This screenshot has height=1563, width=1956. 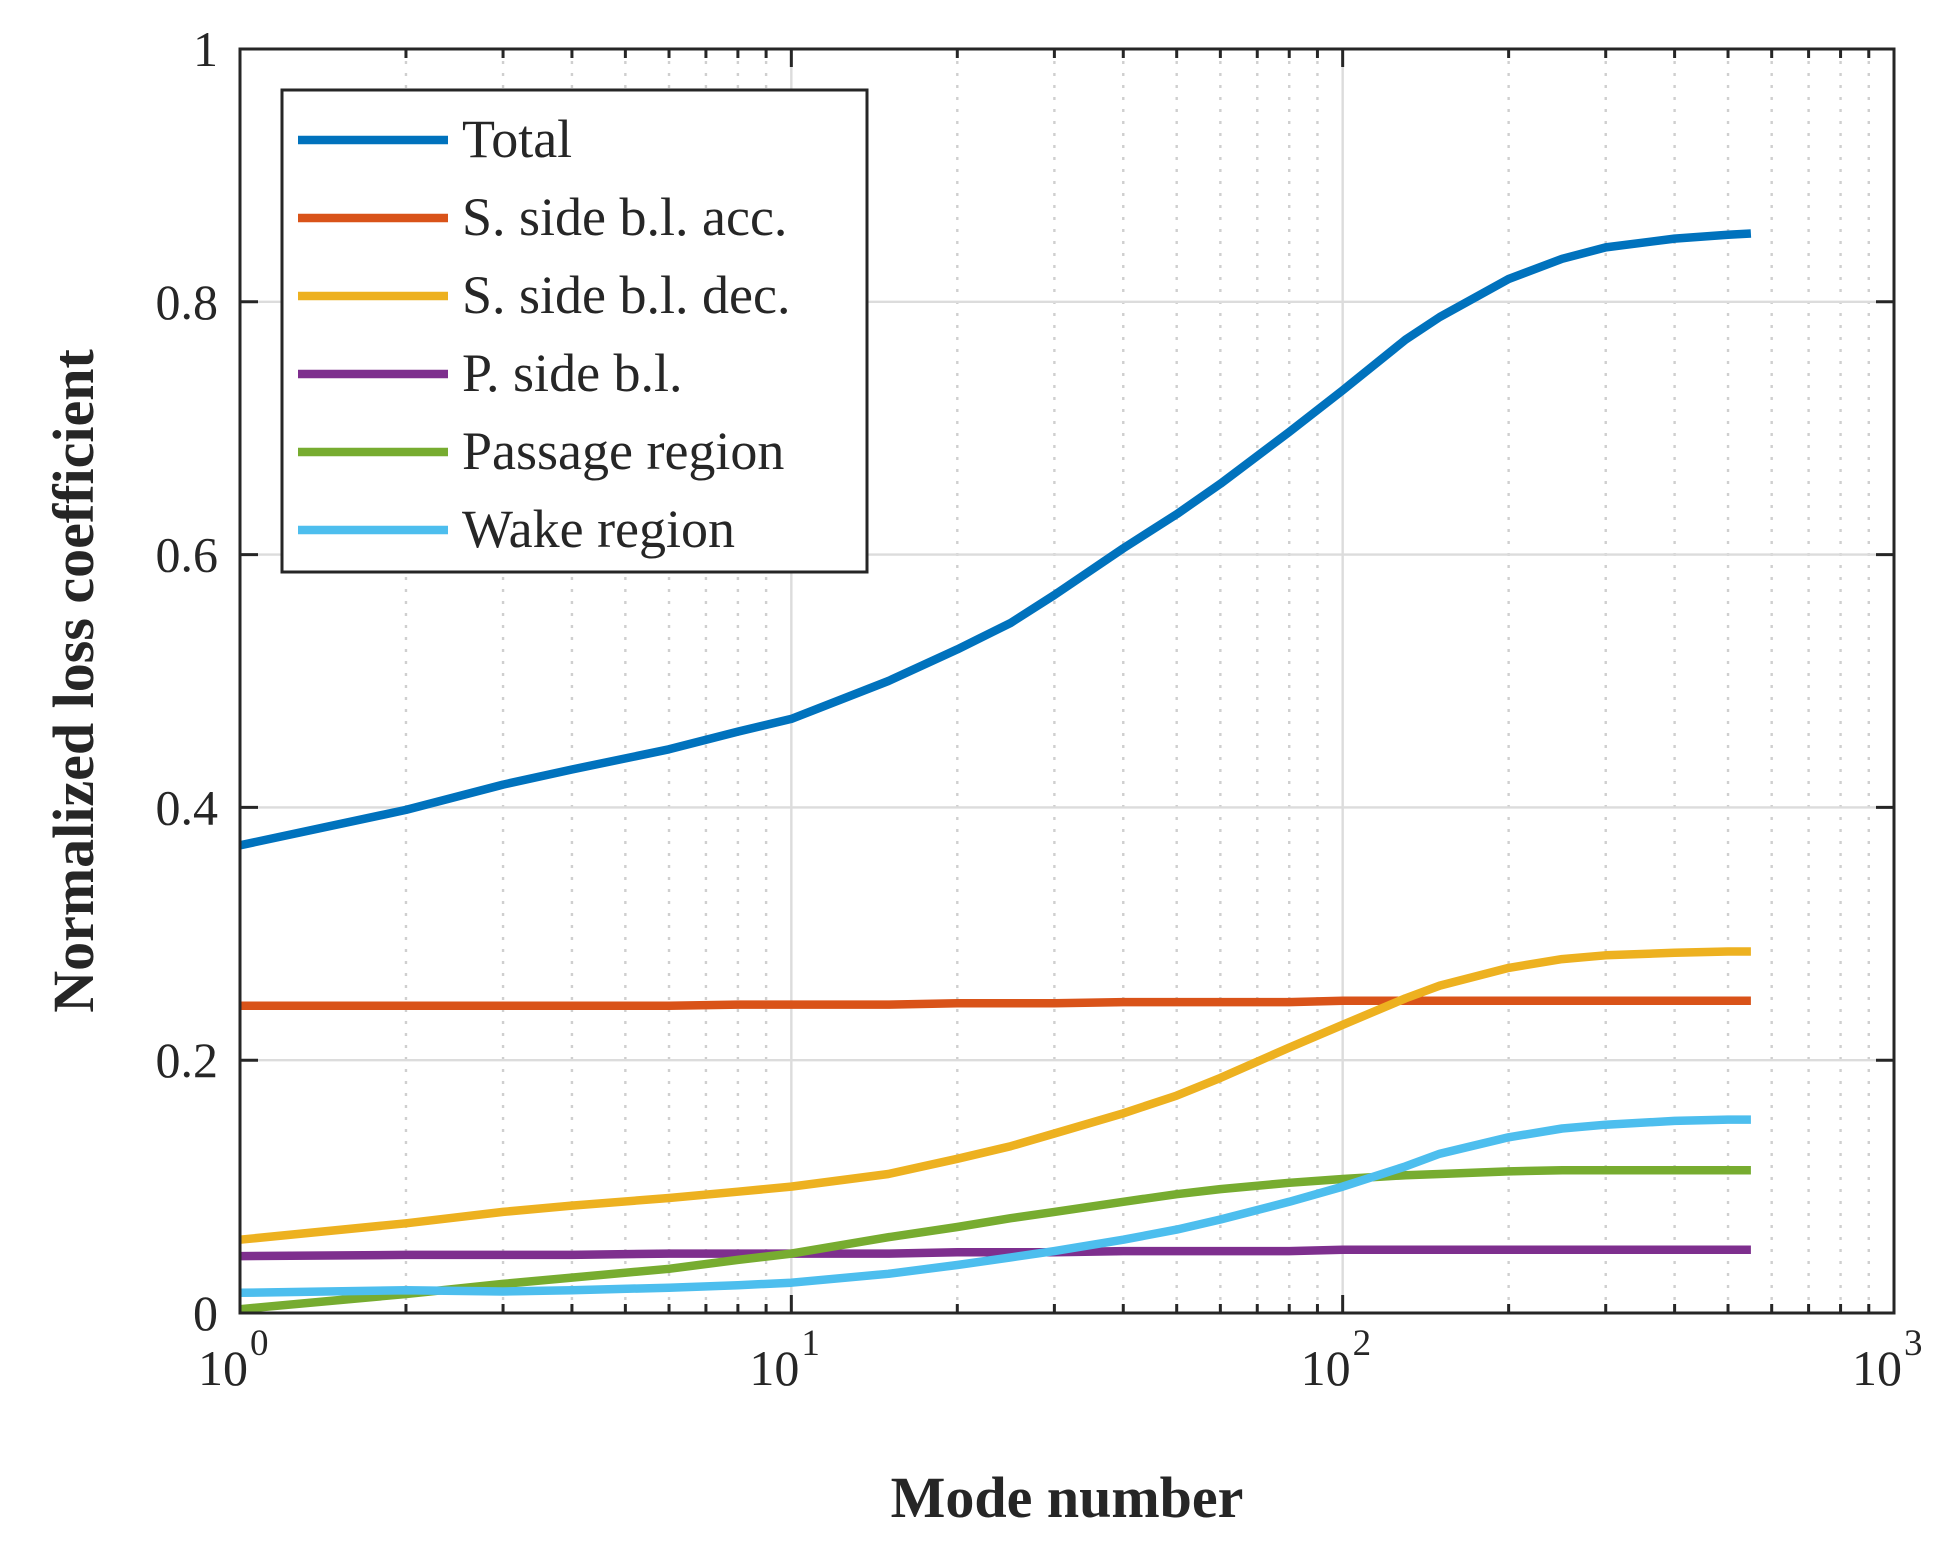 I want to click on y-tick-labels: 0 0.2 0.4 0.6 0.8 1, so click(x=187, y=681).